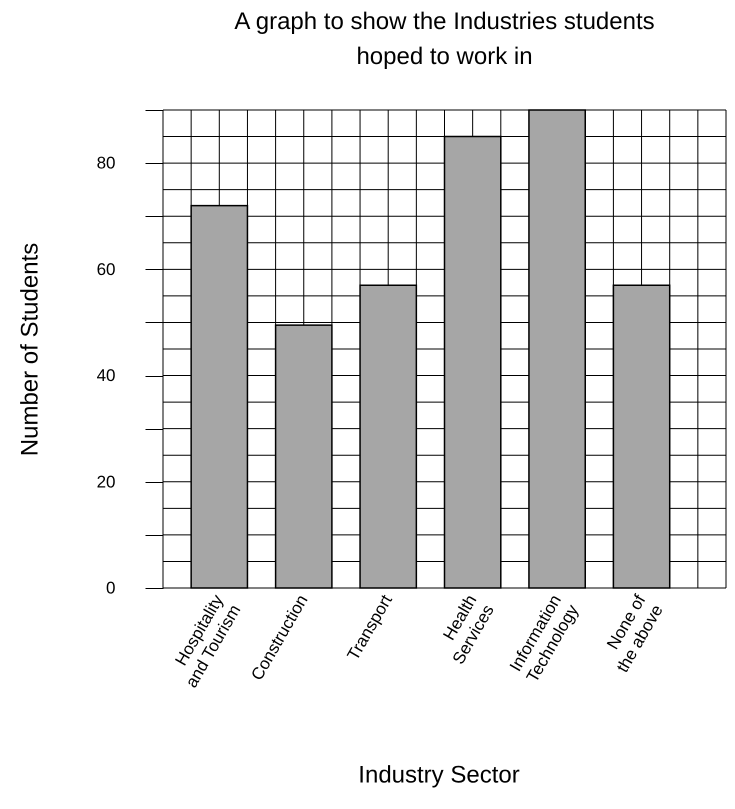  What do you see at coordinates (111, 588) in the screenshot?
I see `y-tick-label: 0` at bounding box center [111, 588].